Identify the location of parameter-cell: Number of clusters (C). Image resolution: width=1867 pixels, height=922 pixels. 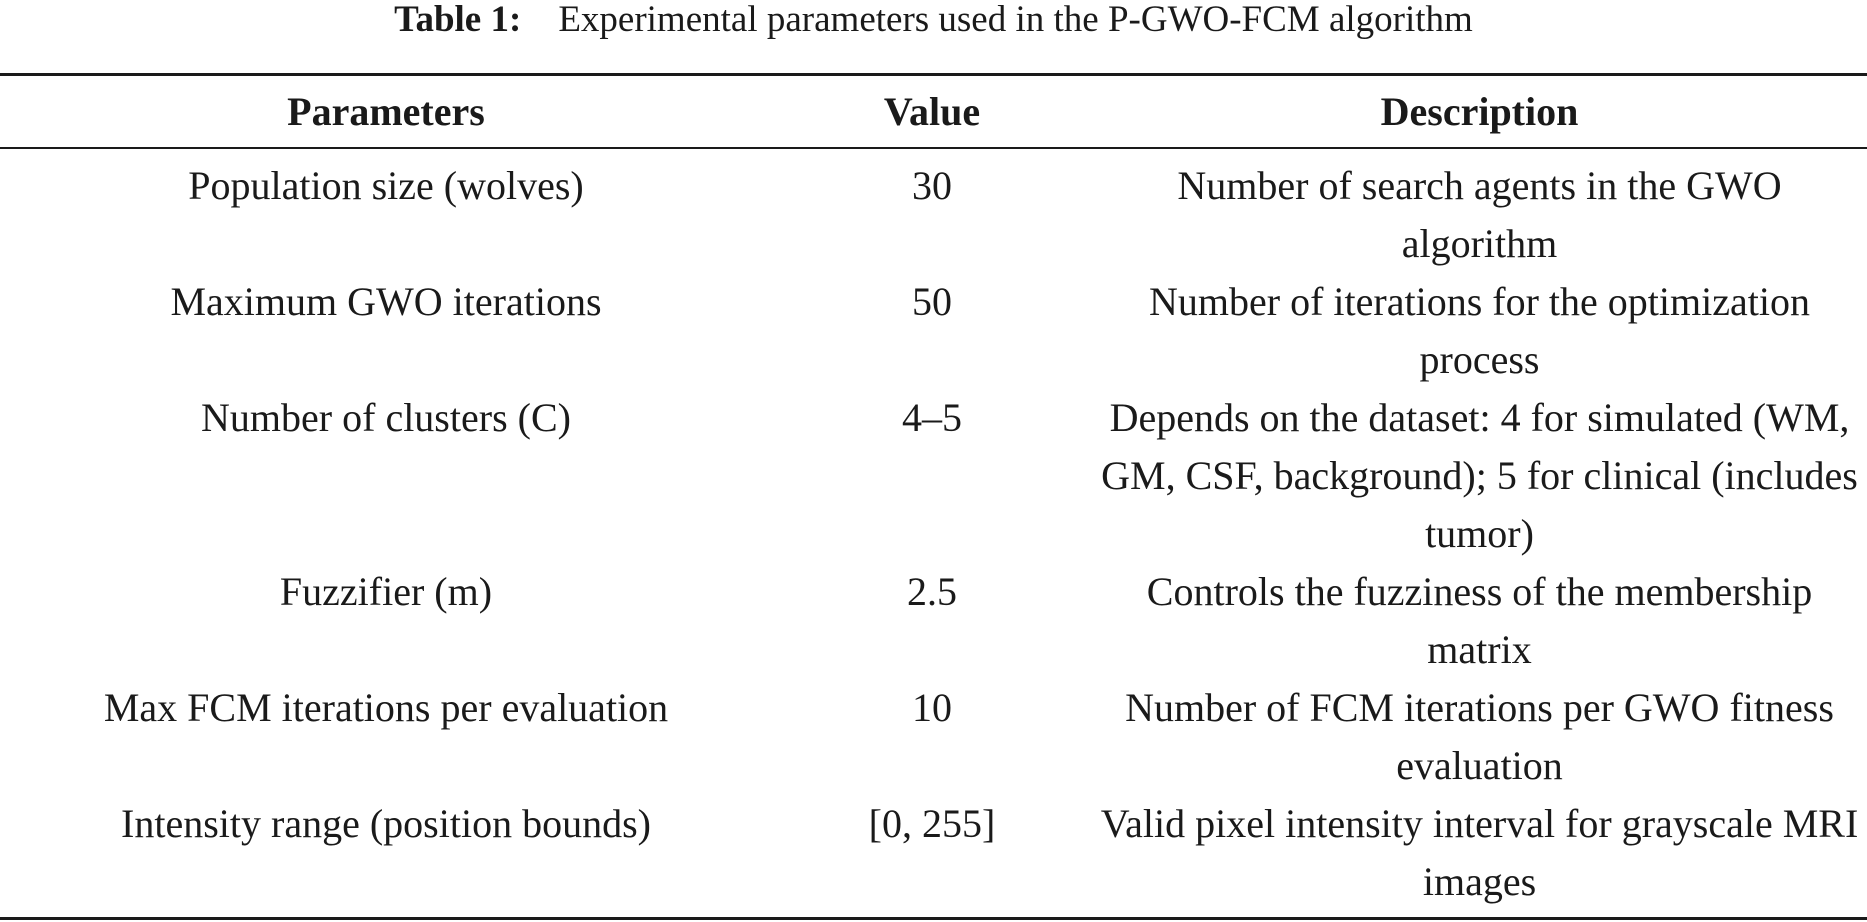
(386, 417).